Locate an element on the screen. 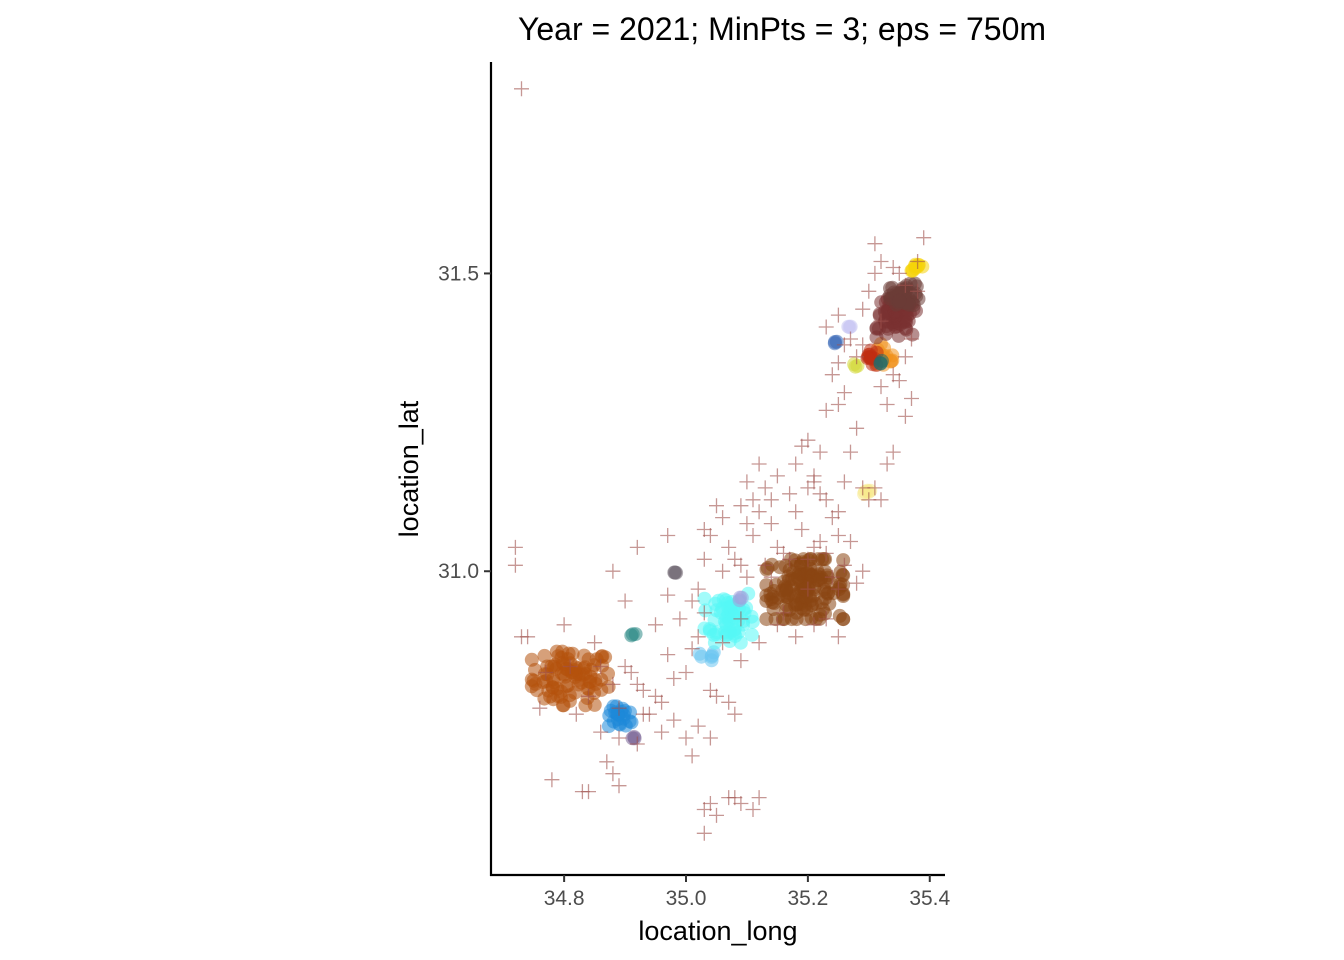  y-tick-label: 31.5 is located at coordinates (458, 273).